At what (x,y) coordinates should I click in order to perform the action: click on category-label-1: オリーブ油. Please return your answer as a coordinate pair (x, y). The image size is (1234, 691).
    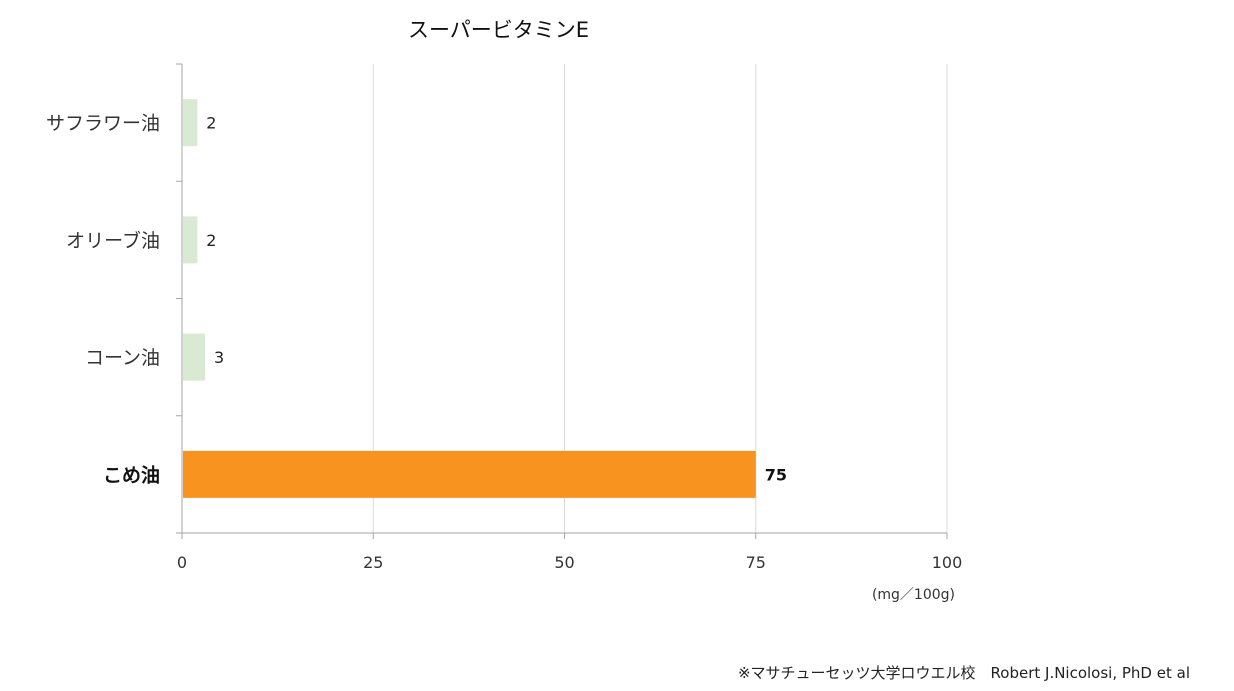
    Looking at the image, I should click on (113, 240).